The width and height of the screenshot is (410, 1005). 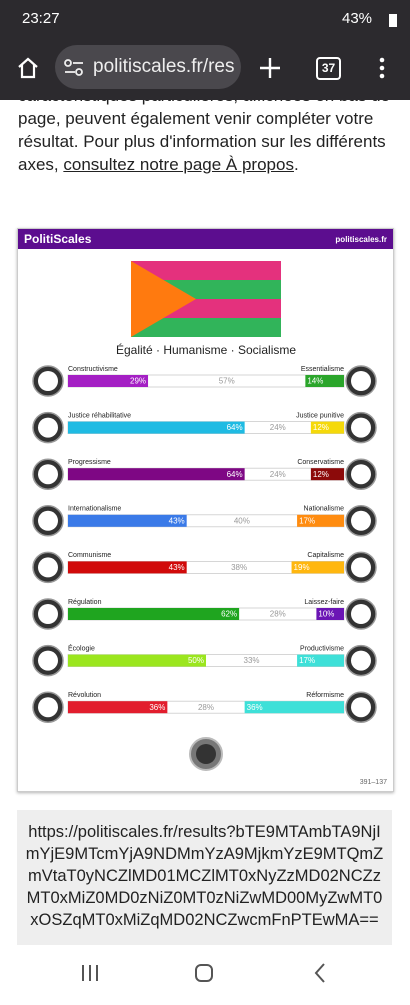 What do you see at coordinates (322, 648) in the screenshot?
I see `right-name: Productivisme` at bounding box center [322, 648].